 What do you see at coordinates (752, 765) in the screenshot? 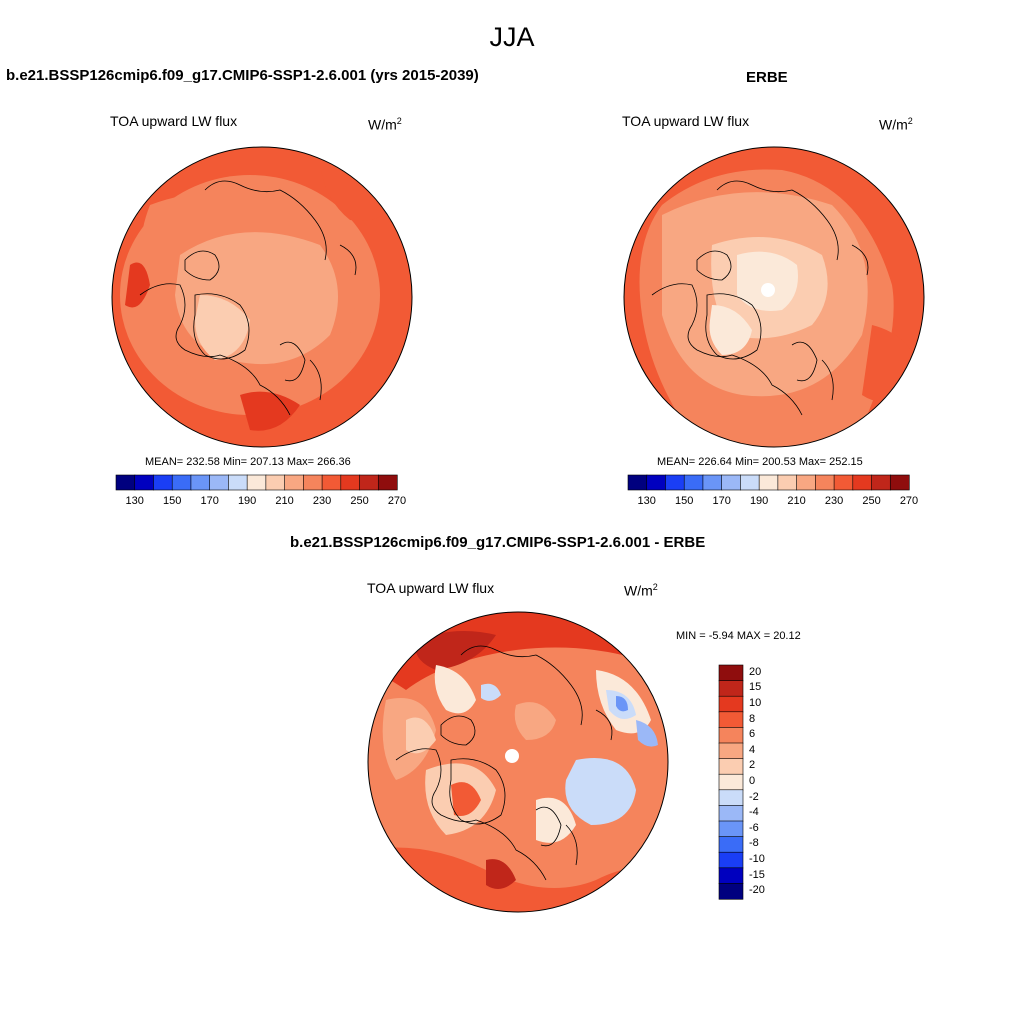
I see `panel3-colorbar-tick-label: 2` at bounding box center [752, 765].